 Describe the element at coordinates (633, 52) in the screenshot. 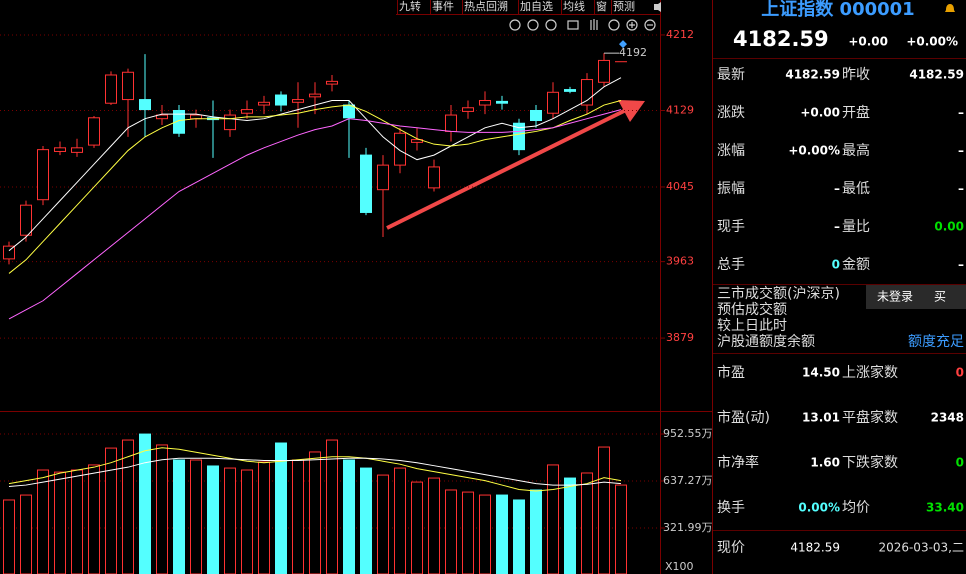

I see `high-label: 4192` at that location.